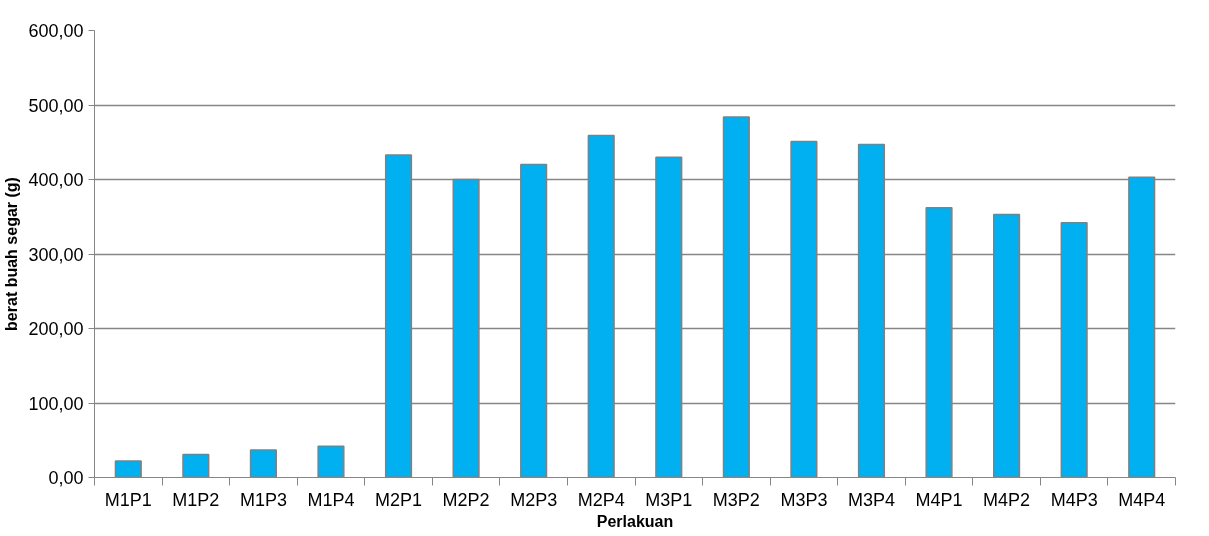  What do you see at coordinates (56, 31) in the screenshot?
I see `y-tick-label: 600,00` at bounding box center [56, 31].